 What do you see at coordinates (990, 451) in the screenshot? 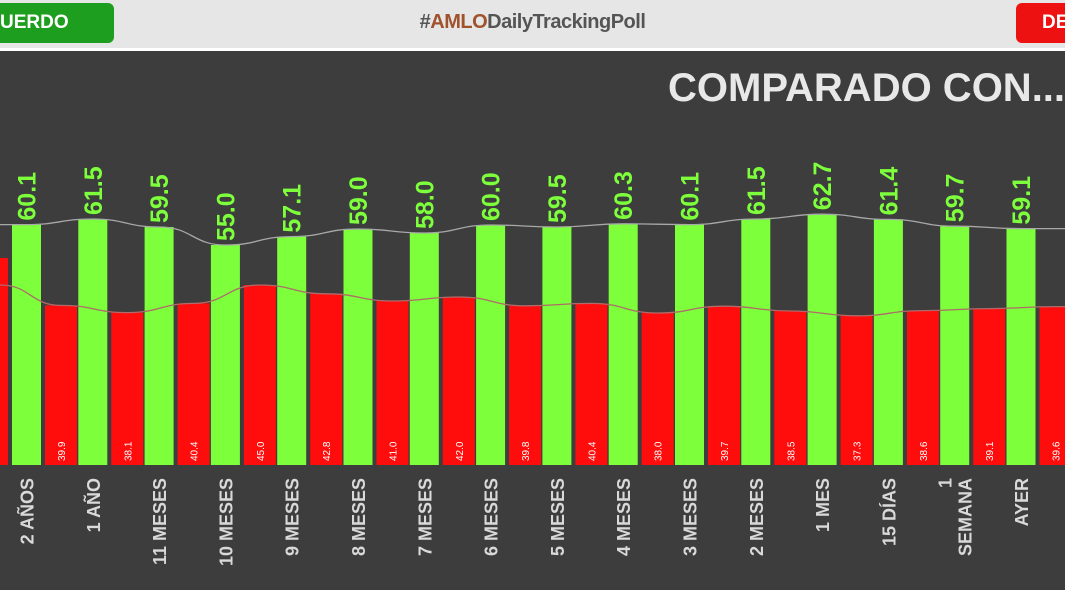
I see `red-value-label: 39.1` at bounding box center [990, 451].